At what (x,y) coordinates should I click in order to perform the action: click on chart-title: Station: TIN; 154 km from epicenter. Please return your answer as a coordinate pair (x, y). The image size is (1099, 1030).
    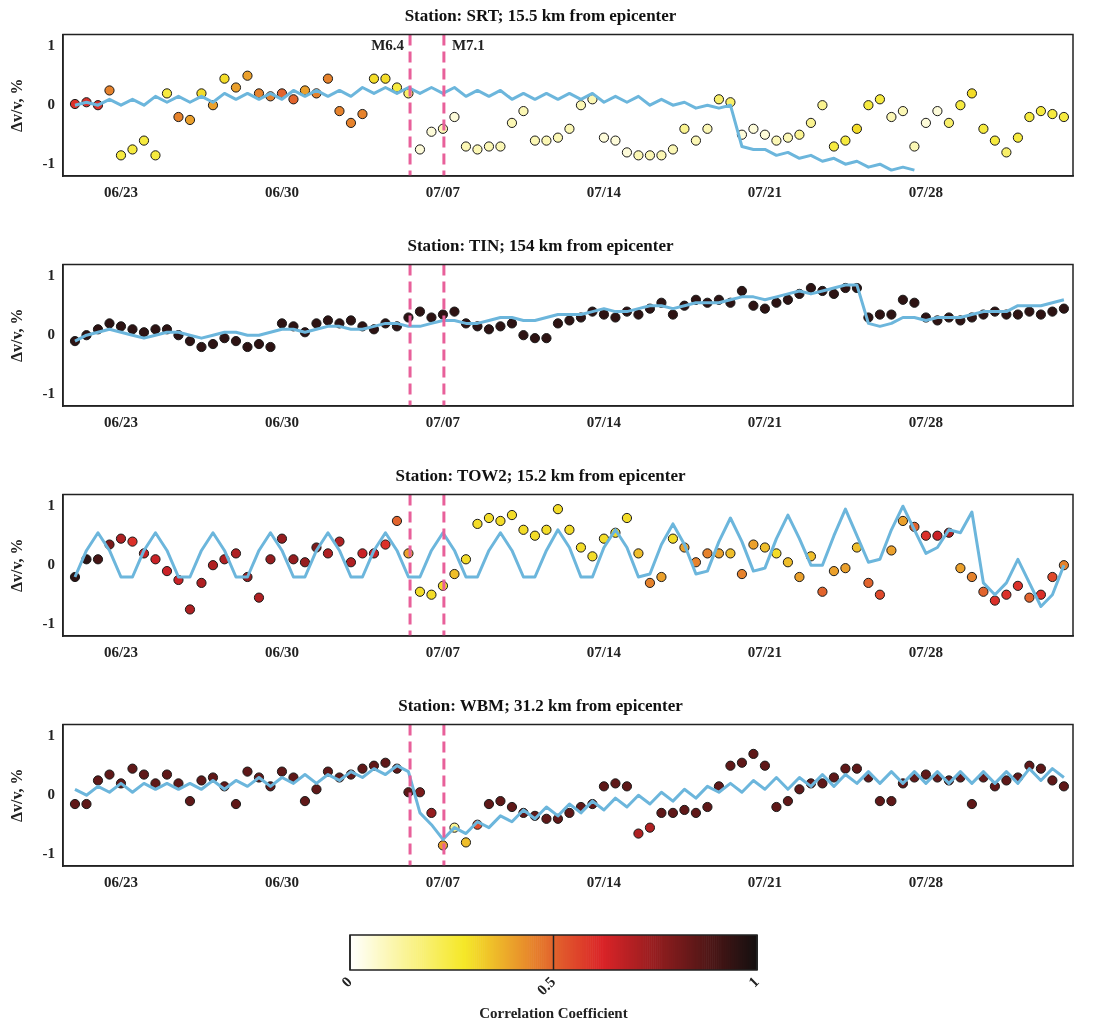
    Looking at the image, I should click on (541, 245).